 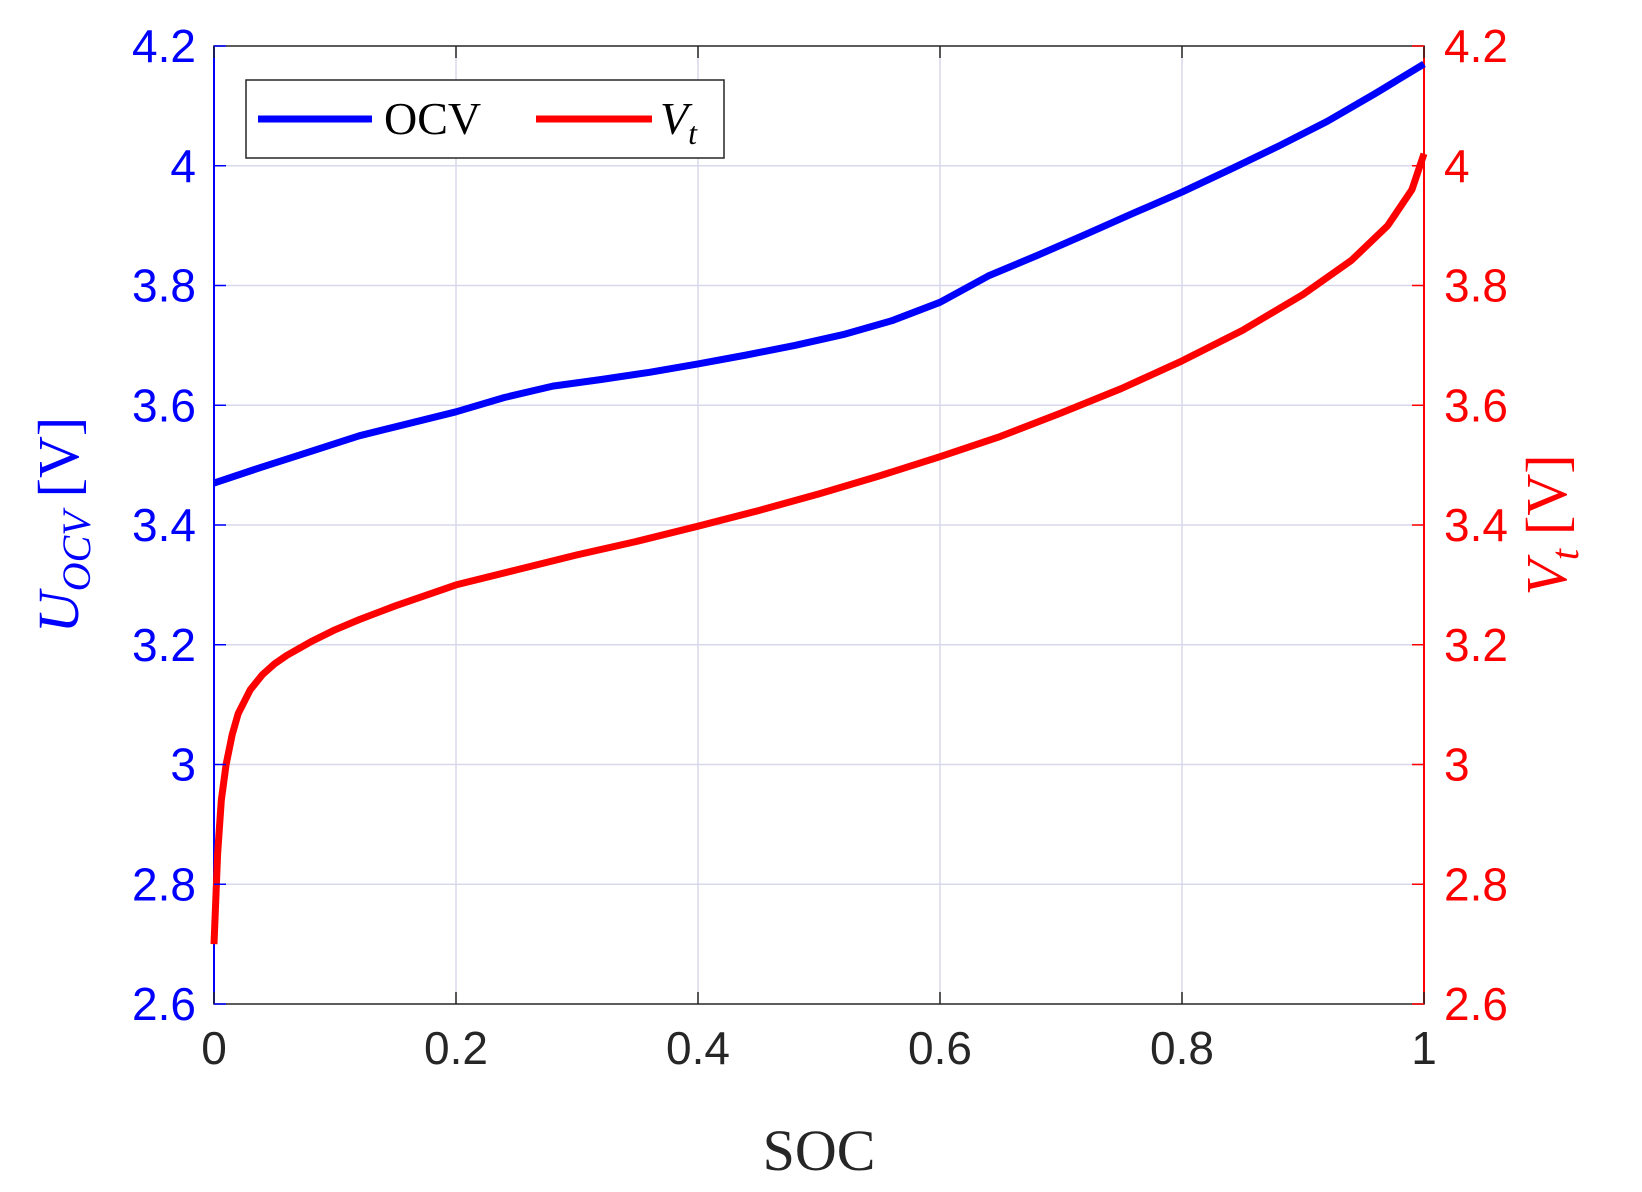 I want to click on x-tick-label: 1, so click(x=1424, y=1048).